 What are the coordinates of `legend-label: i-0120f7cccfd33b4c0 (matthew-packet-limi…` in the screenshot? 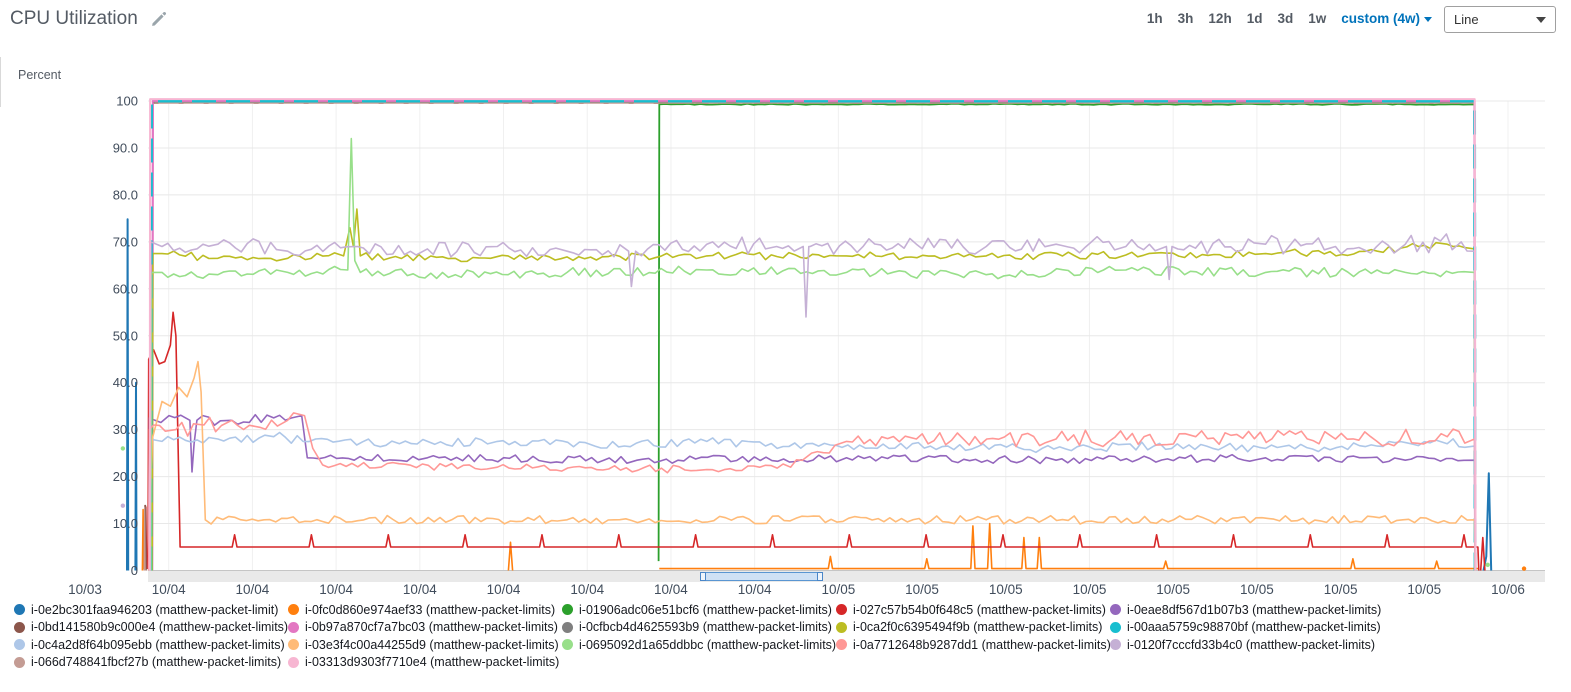 It's located at (1251, 644).